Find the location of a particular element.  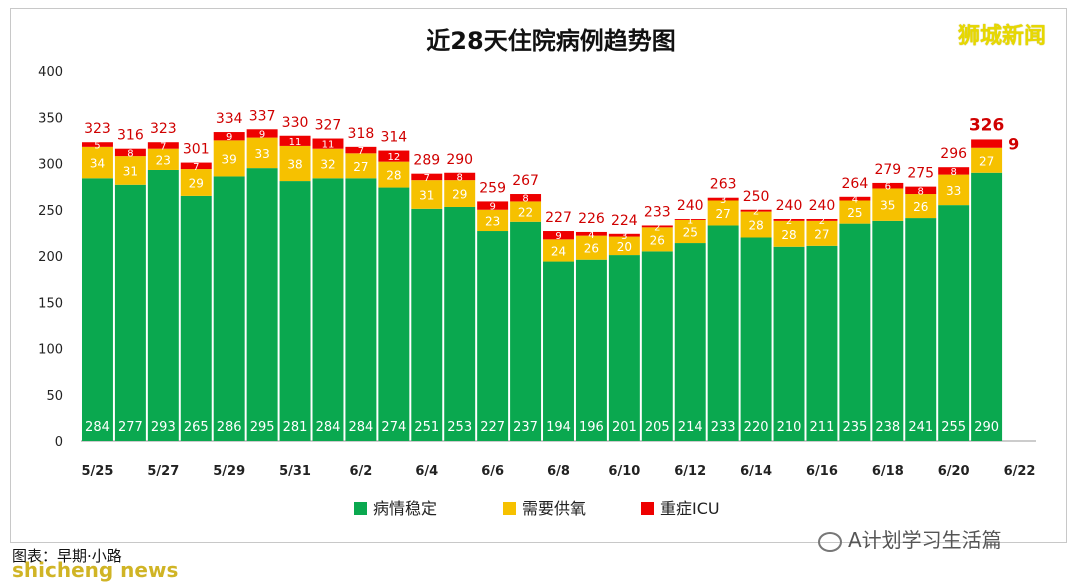

wechat-account: A计划学习生活篇 is located at coordinates (910, 538).